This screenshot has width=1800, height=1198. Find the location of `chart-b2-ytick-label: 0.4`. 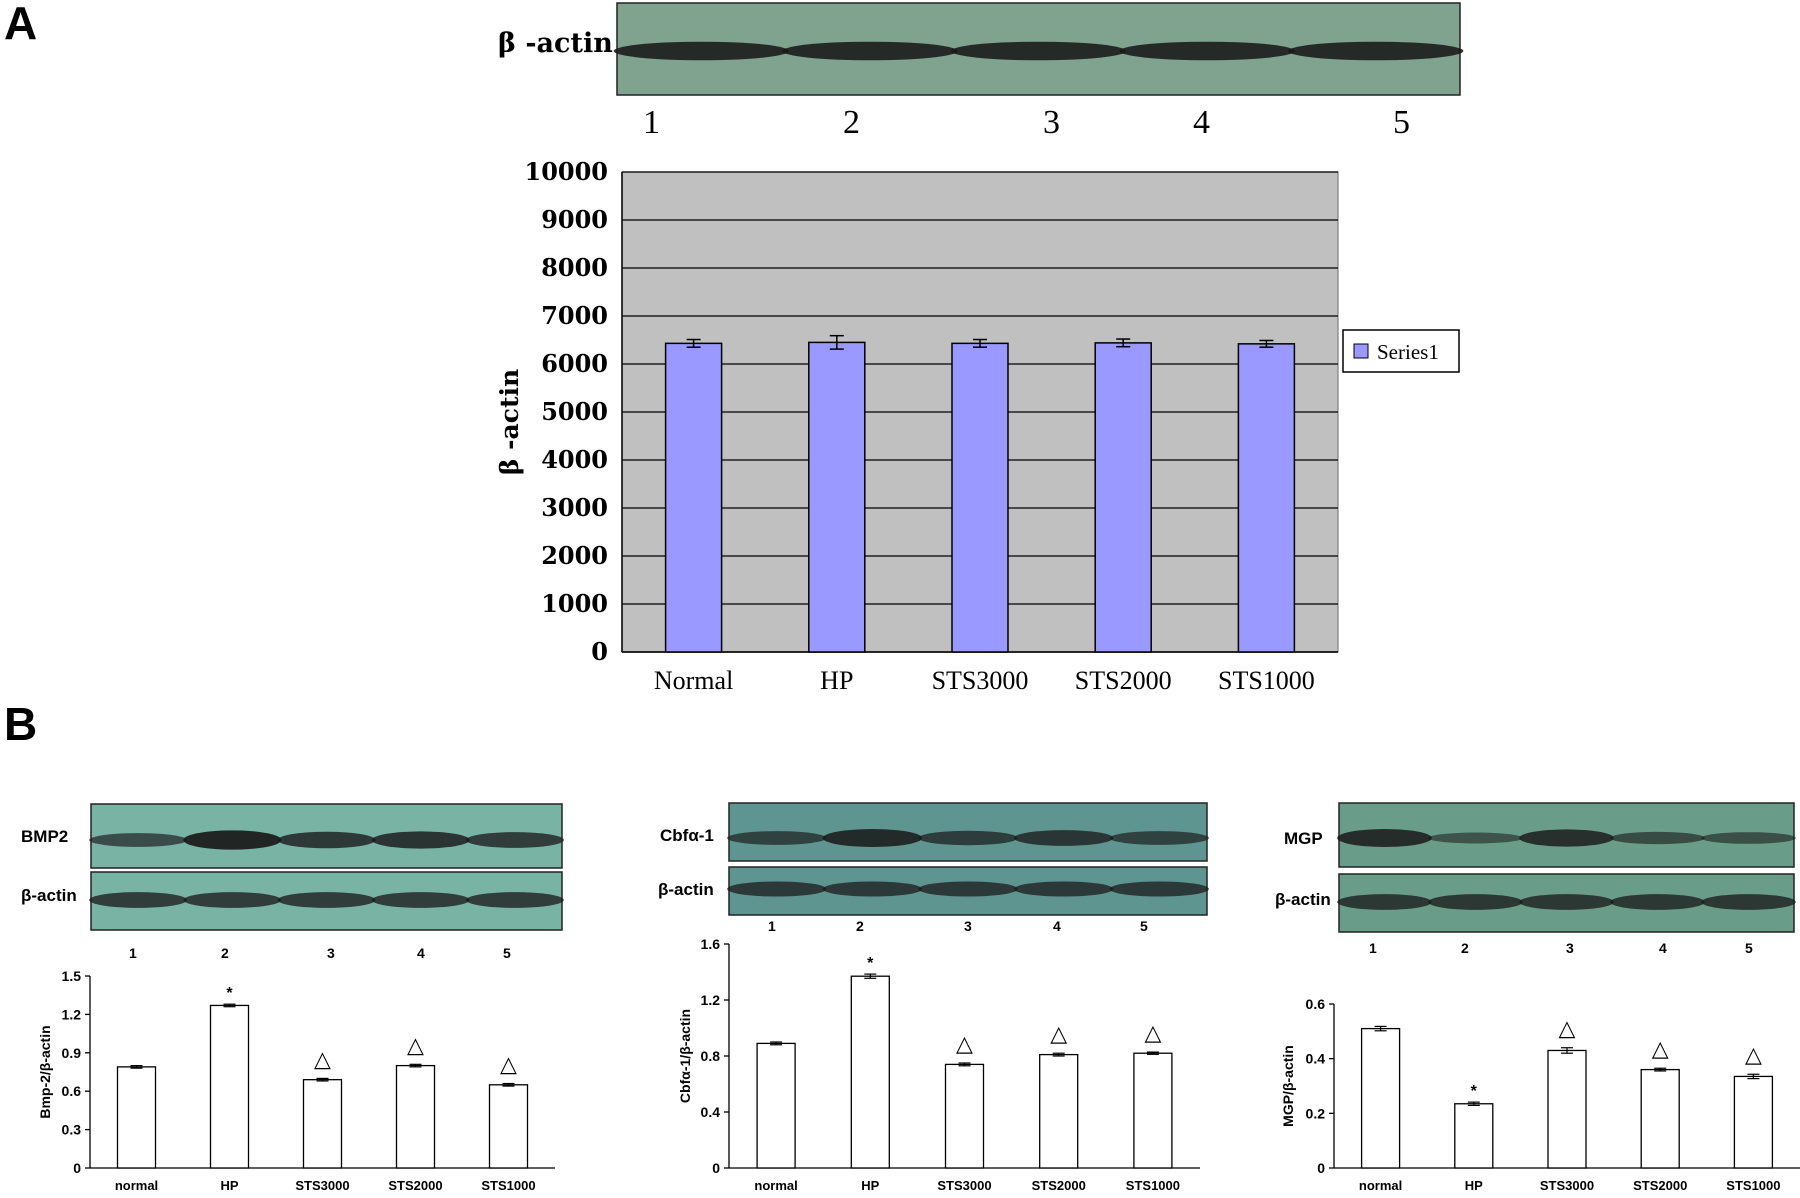

chart-b2-ytick-label: 0.4 is located at coordinates (711, 1112).